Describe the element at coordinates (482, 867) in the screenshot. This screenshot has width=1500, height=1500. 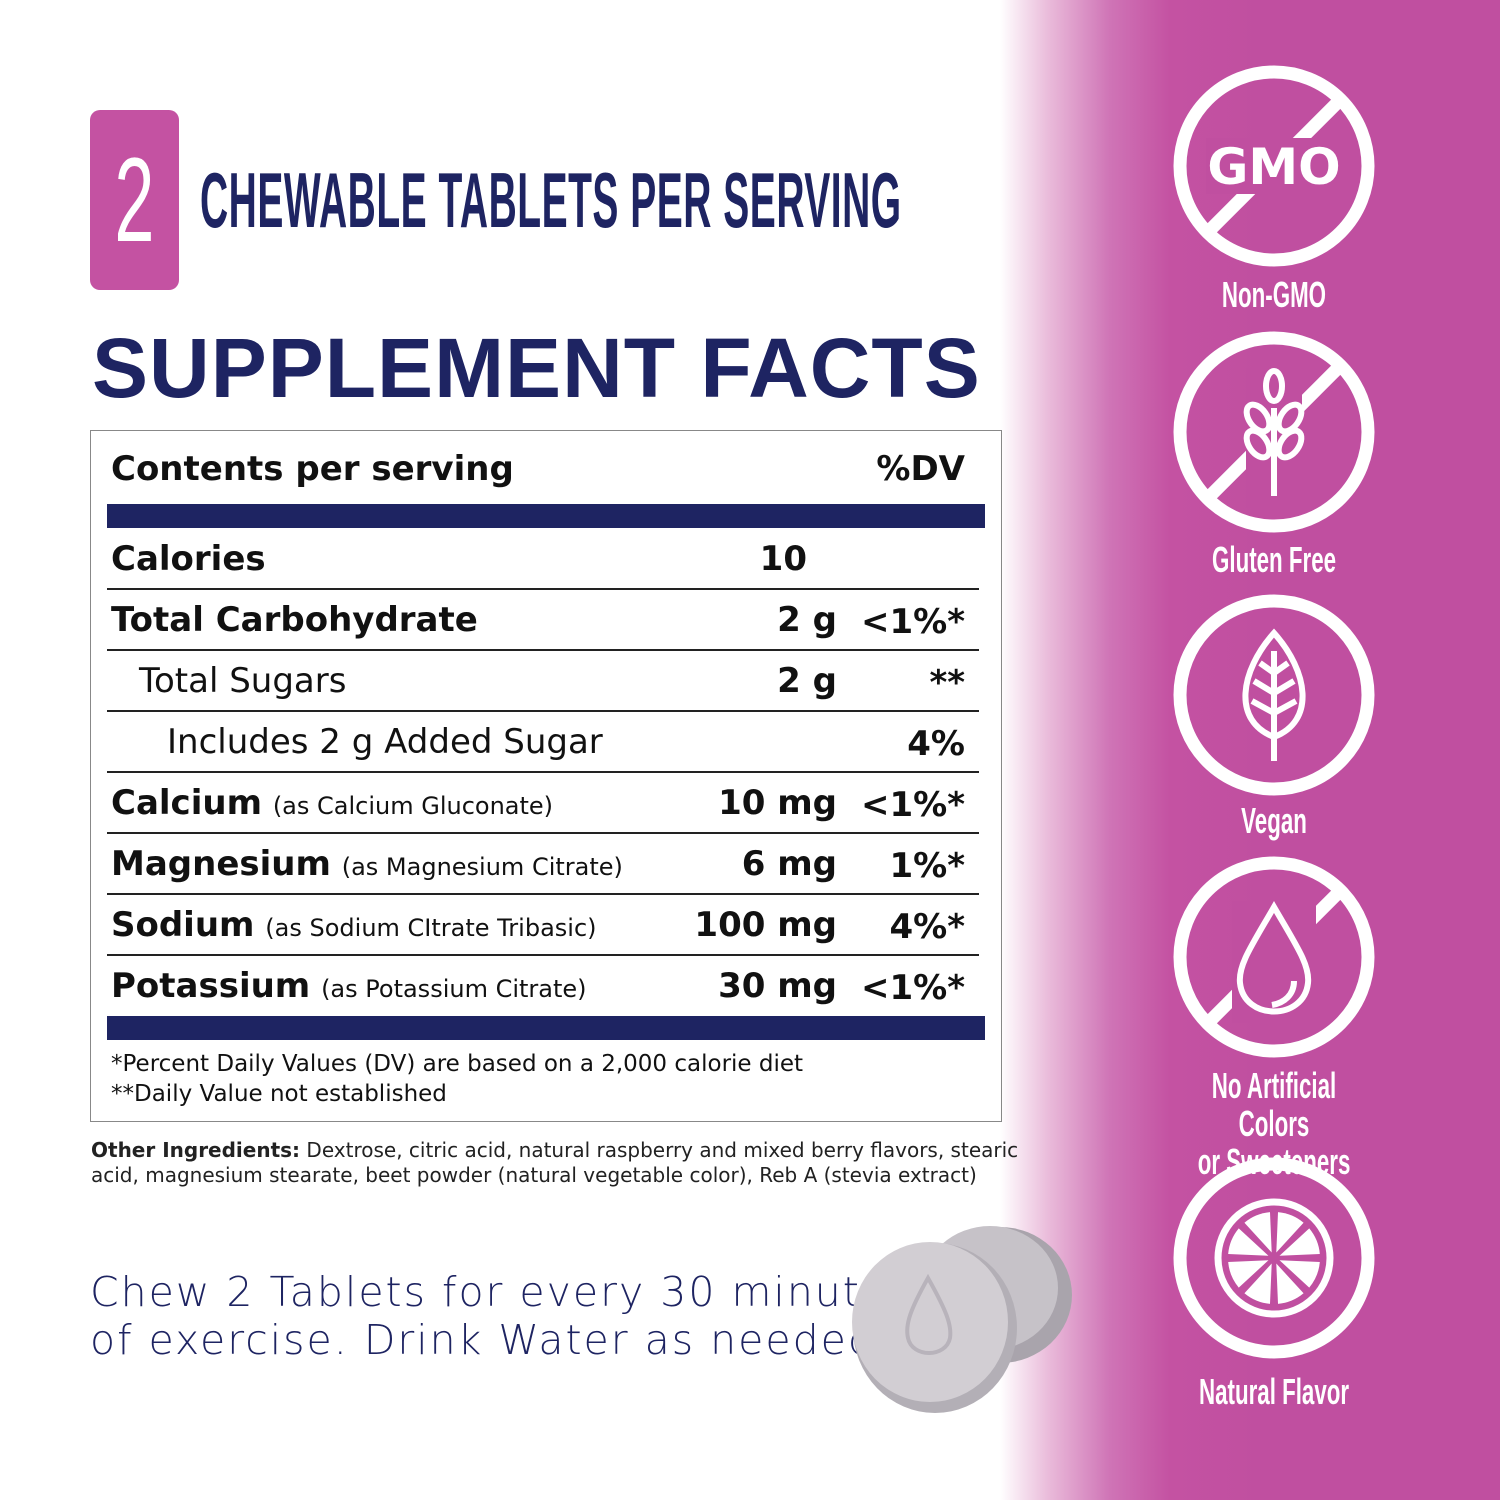
I see `nutrient-source: (as Magnesium Citrate)` at that location.